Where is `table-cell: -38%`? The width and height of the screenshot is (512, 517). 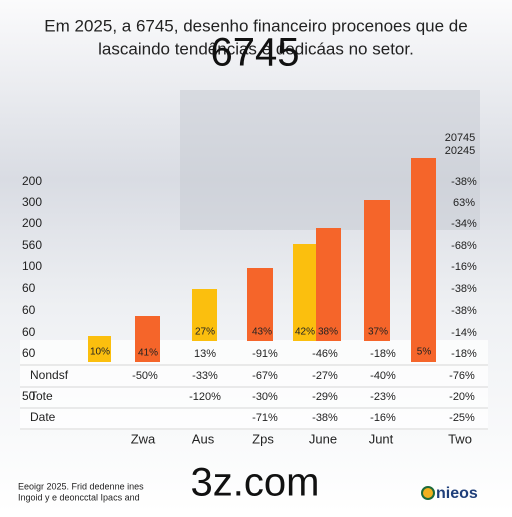 table-cell: -38% is located at coordinates (325, 418).